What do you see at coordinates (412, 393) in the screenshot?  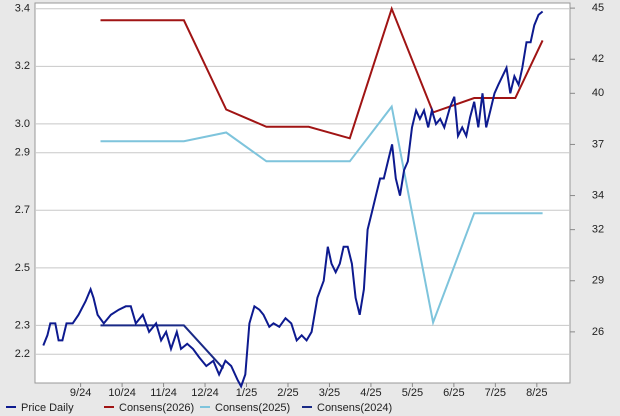 I see `x-tick-label: 5/25` at bounding box center [412, 393].